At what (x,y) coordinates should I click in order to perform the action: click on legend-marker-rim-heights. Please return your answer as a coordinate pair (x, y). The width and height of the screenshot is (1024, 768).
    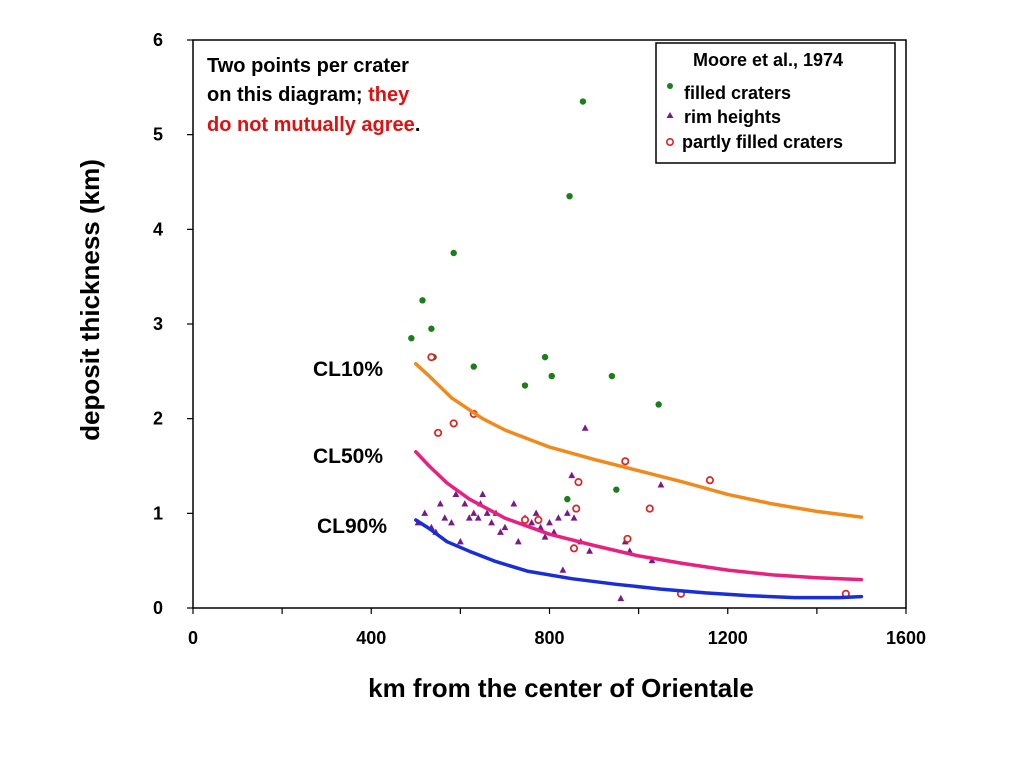
    Looking at the image, I should click on (670, 115).